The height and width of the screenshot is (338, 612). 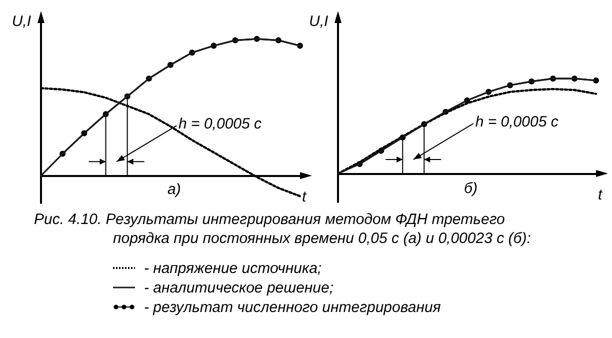 What do you see at coordinates (174, 189) in the screenshot?
I see `text: a)` at bounding box center [174, 189].